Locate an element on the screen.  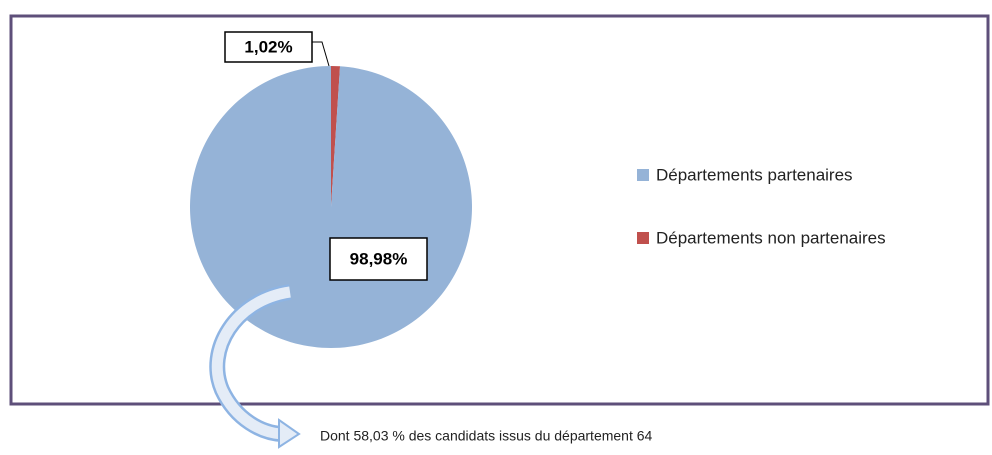
legend-label: Départements non partenaires is located at coordinates (771, 237).